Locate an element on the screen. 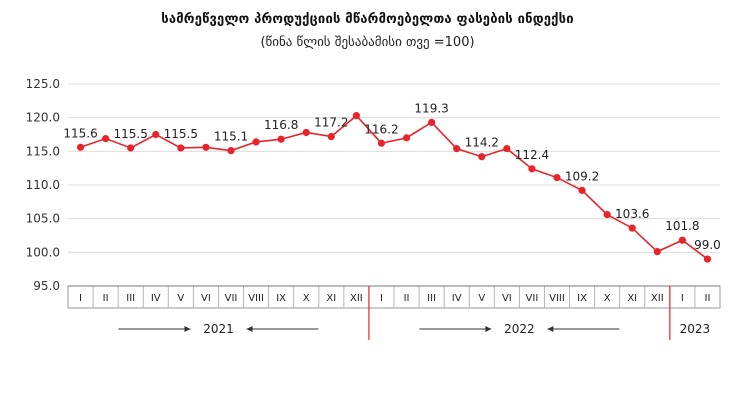  data-label: 114.2 is located at coordinates (482, 143).